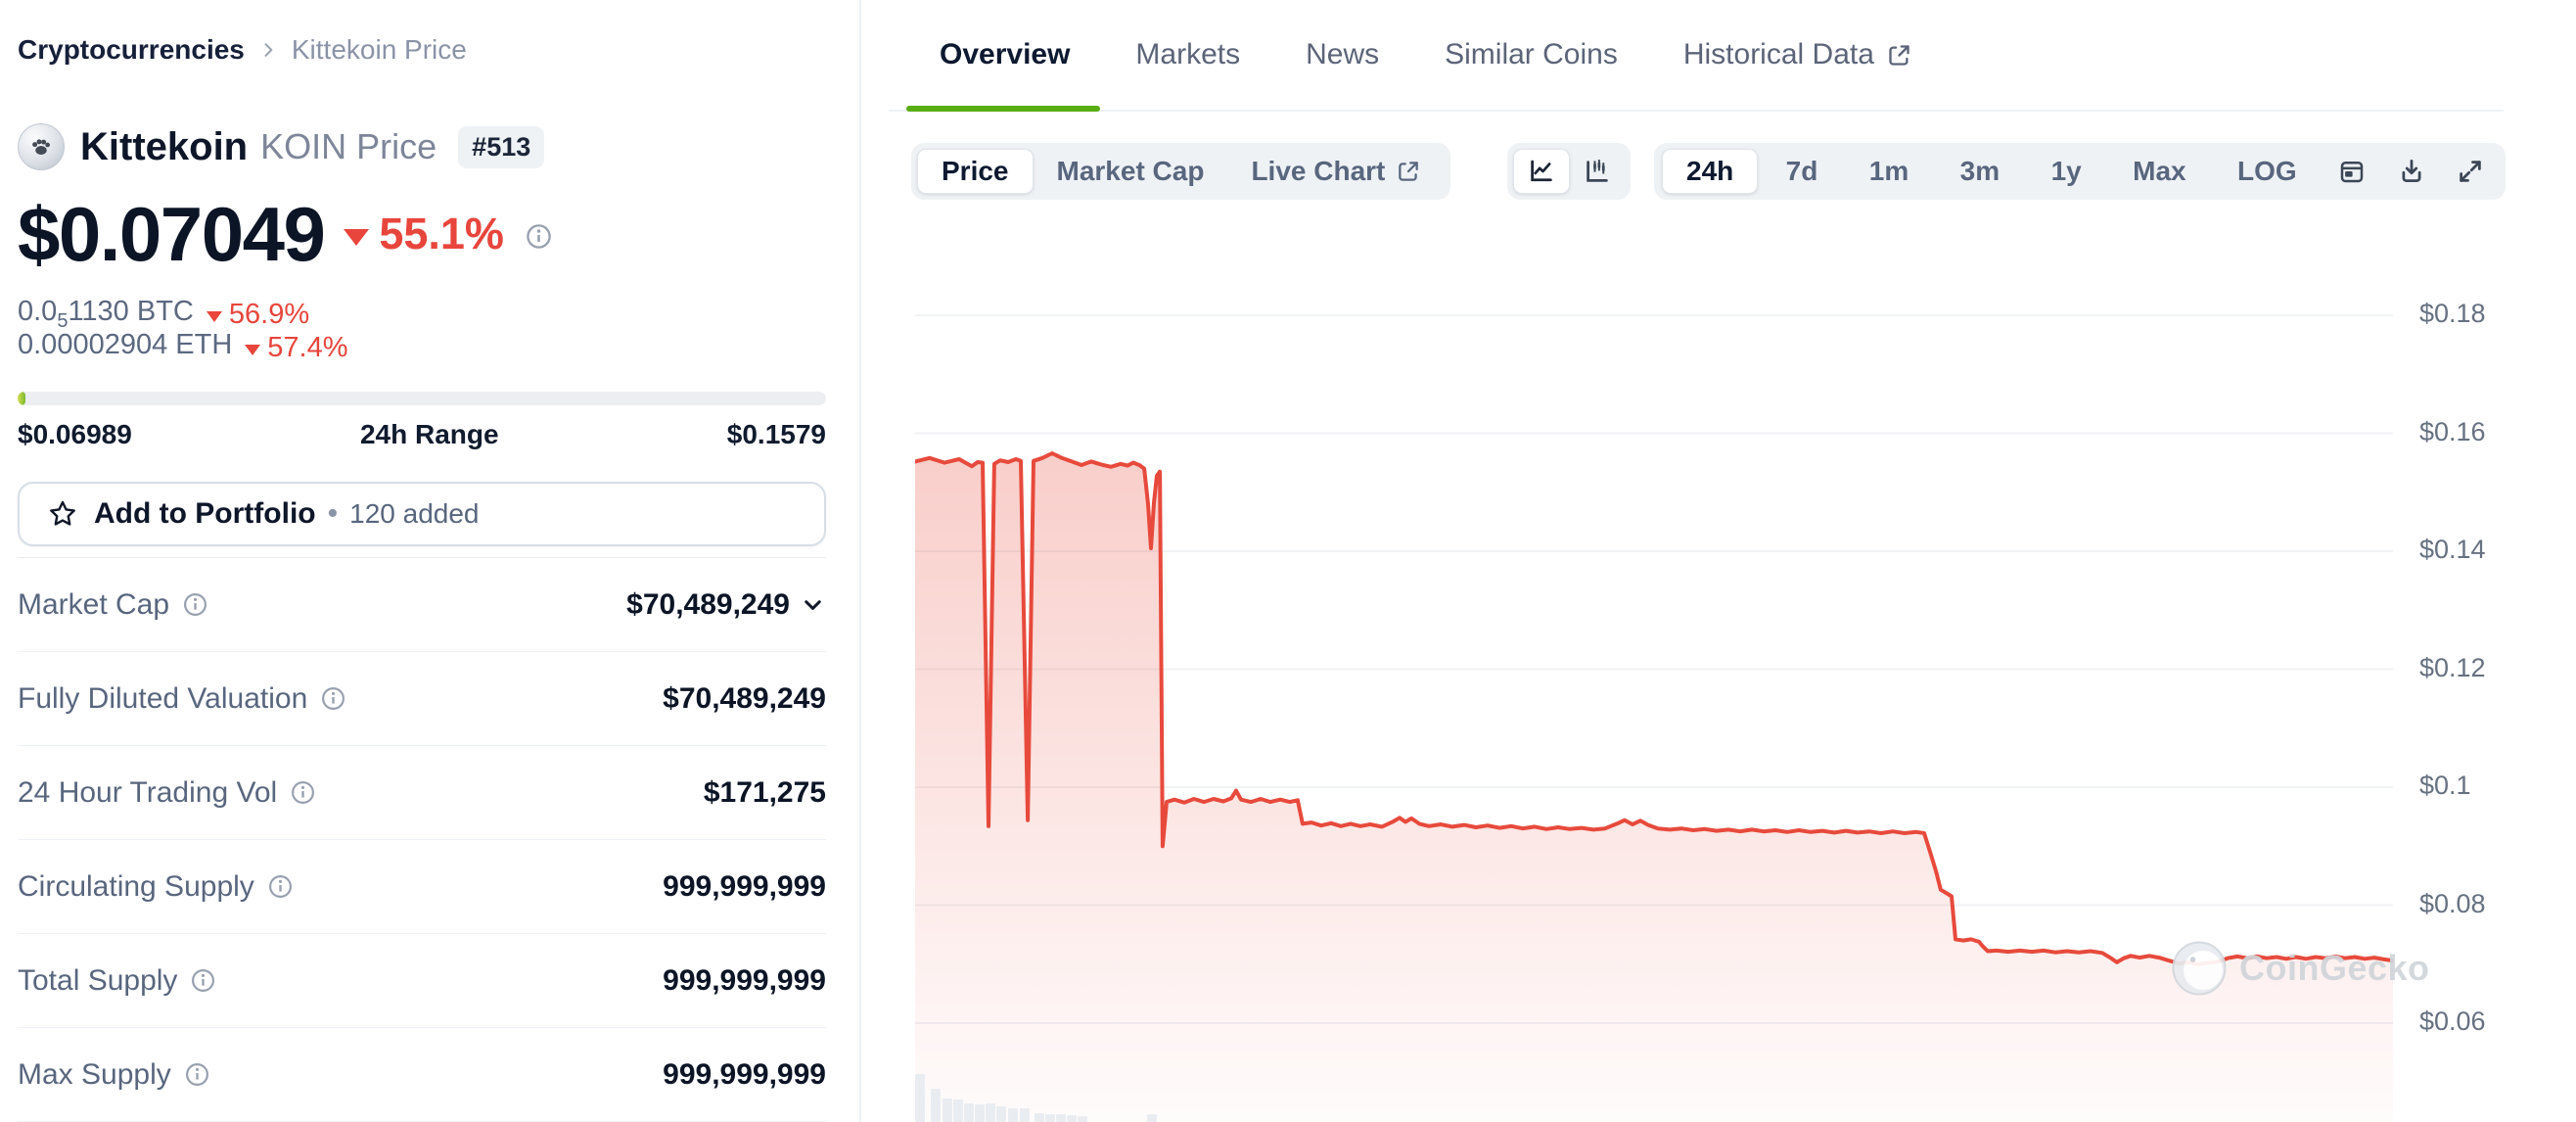 Image resolution: width=2576 pixels, height=1122 pixels. What do you see at coordinates (164, 146) in the screenshot?
I see `coin-name: Kittekoin` at bounding box center [164, 146].